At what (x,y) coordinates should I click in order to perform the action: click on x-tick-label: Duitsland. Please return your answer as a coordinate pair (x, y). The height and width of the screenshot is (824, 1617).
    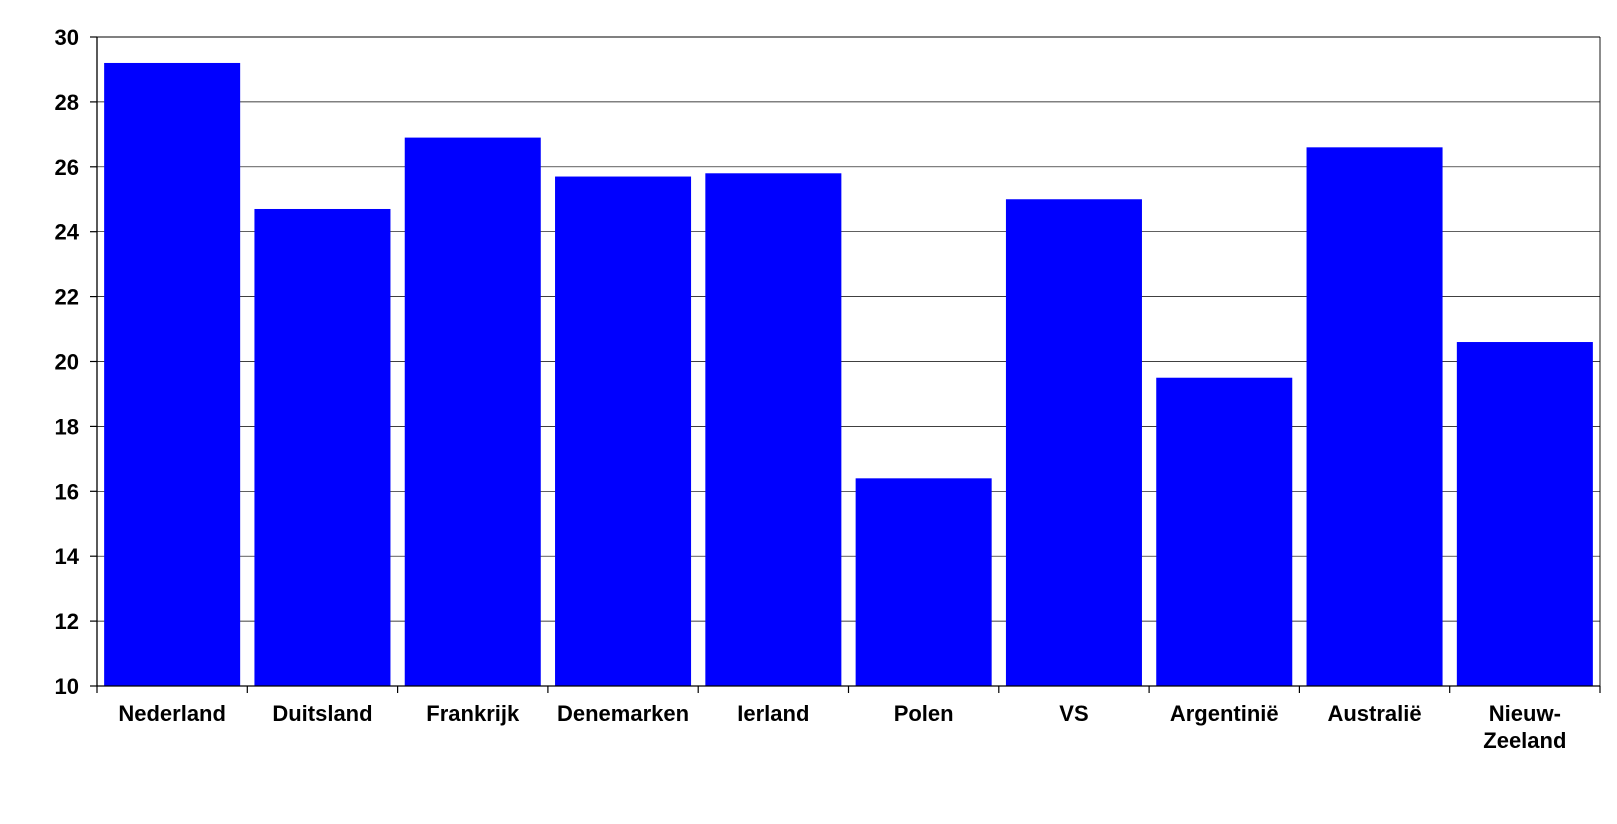
    Looking at the image, I should click on (322, 713).